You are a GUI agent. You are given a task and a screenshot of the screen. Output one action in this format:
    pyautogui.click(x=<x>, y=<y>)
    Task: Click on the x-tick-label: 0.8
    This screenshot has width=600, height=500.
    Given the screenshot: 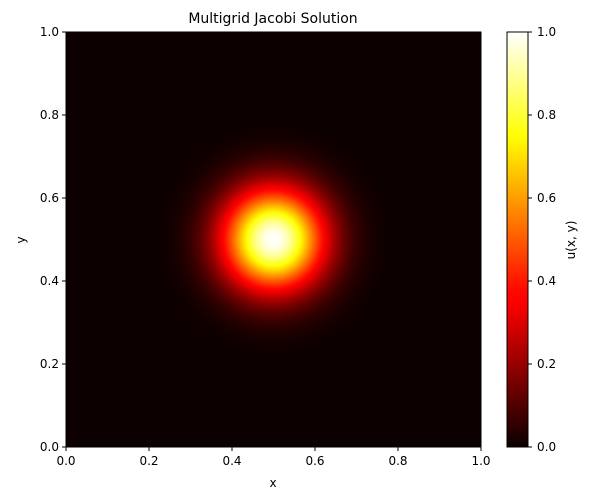 What is the action you would take?
    pyautogui.click(x=397, y=461)
    